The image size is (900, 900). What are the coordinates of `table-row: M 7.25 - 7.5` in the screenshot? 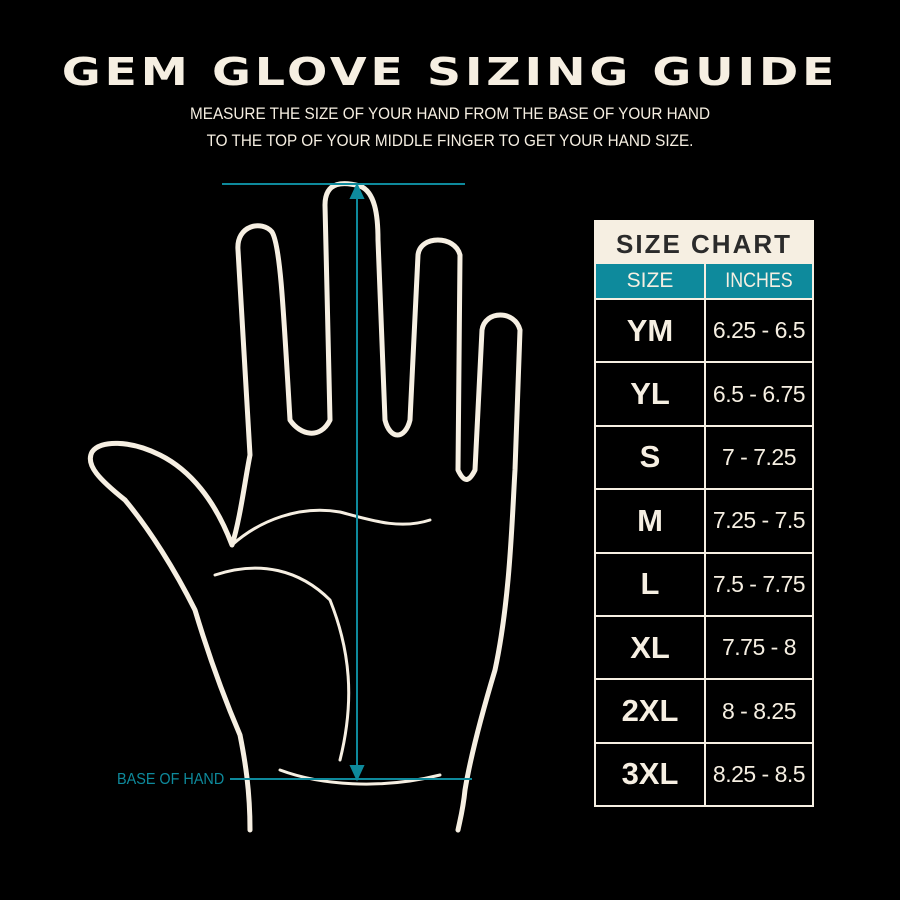 It's located at (704, 520).